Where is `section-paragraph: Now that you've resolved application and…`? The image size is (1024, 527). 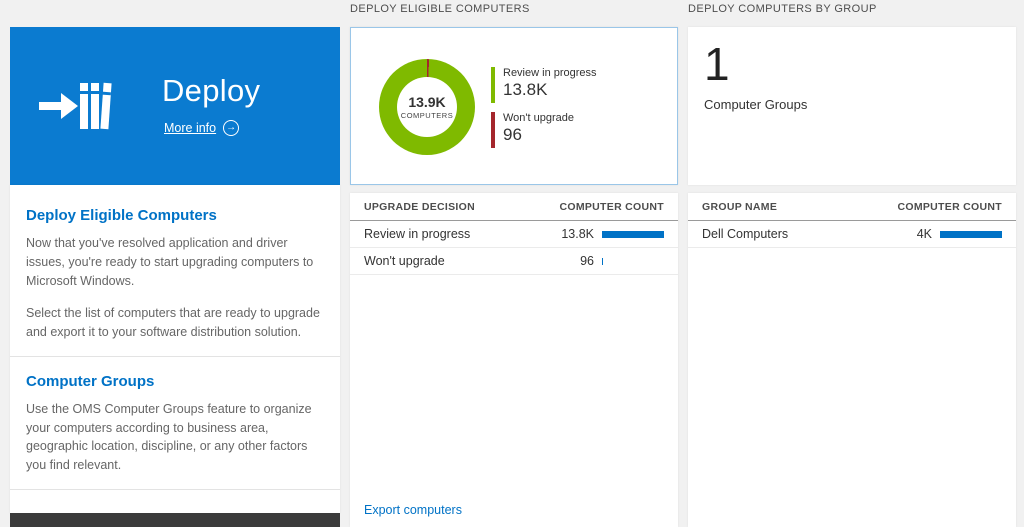
section-paragraph: Now that you've resolved application and… is located at coordinates (170, 262).